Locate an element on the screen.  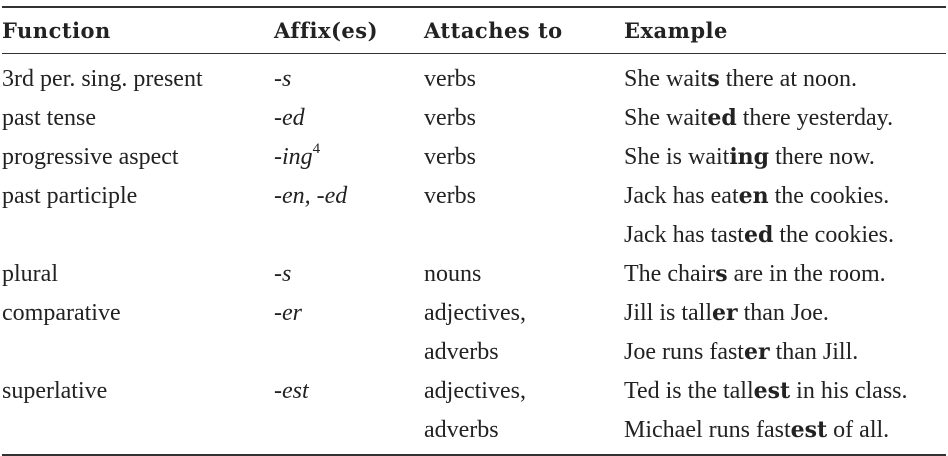
example-post: in his class. is located at coordinates (849, 391).